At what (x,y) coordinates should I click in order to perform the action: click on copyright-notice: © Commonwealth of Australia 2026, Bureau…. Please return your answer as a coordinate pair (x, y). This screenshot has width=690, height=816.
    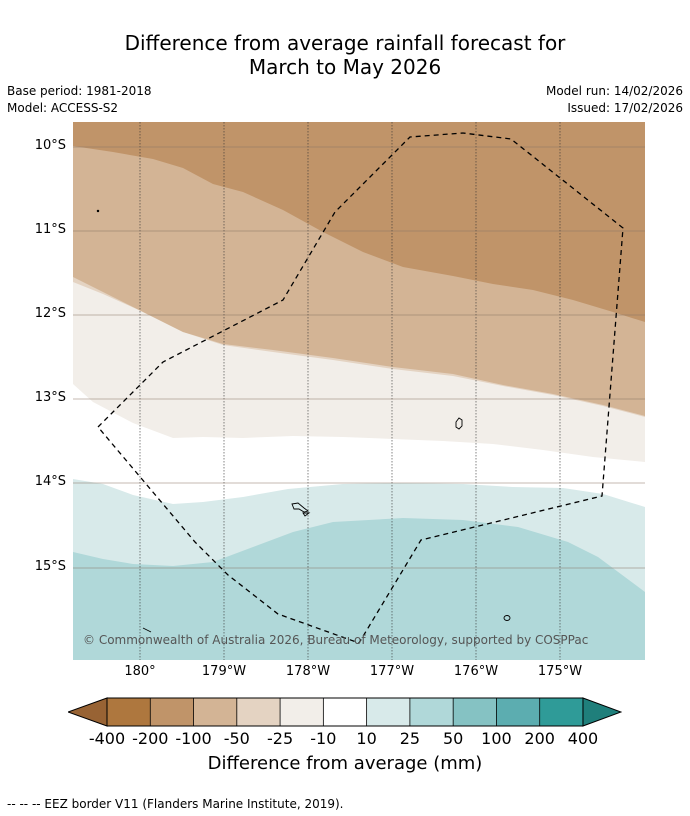
    Looking at the image, I should click on (336, 640).